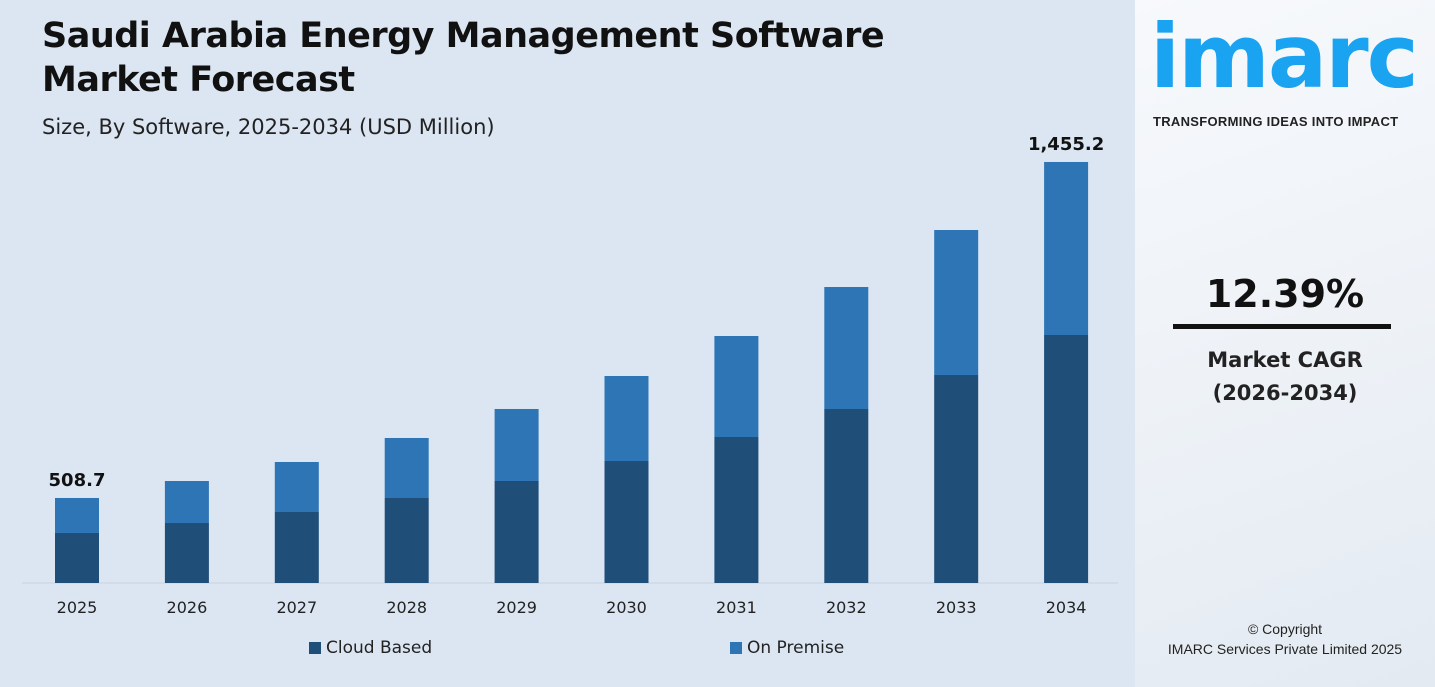 This screenshot has width=1435, height=687. What do you see at coordinates (626, 522) in the screenshot?
I see `bar-cloud-based-2030` at bounding box center [626, 522].